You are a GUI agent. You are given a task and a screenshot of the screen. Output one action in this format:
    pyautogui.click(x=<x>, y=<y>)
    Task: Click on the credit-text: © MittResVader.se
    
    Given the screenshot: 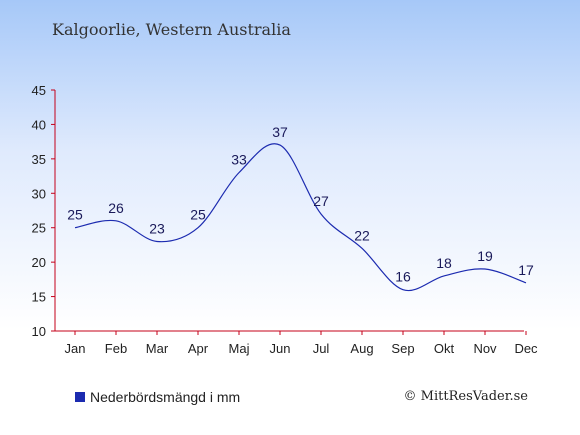 What is the action you would take?
    pyautogui.click(x=465, y=396)
    